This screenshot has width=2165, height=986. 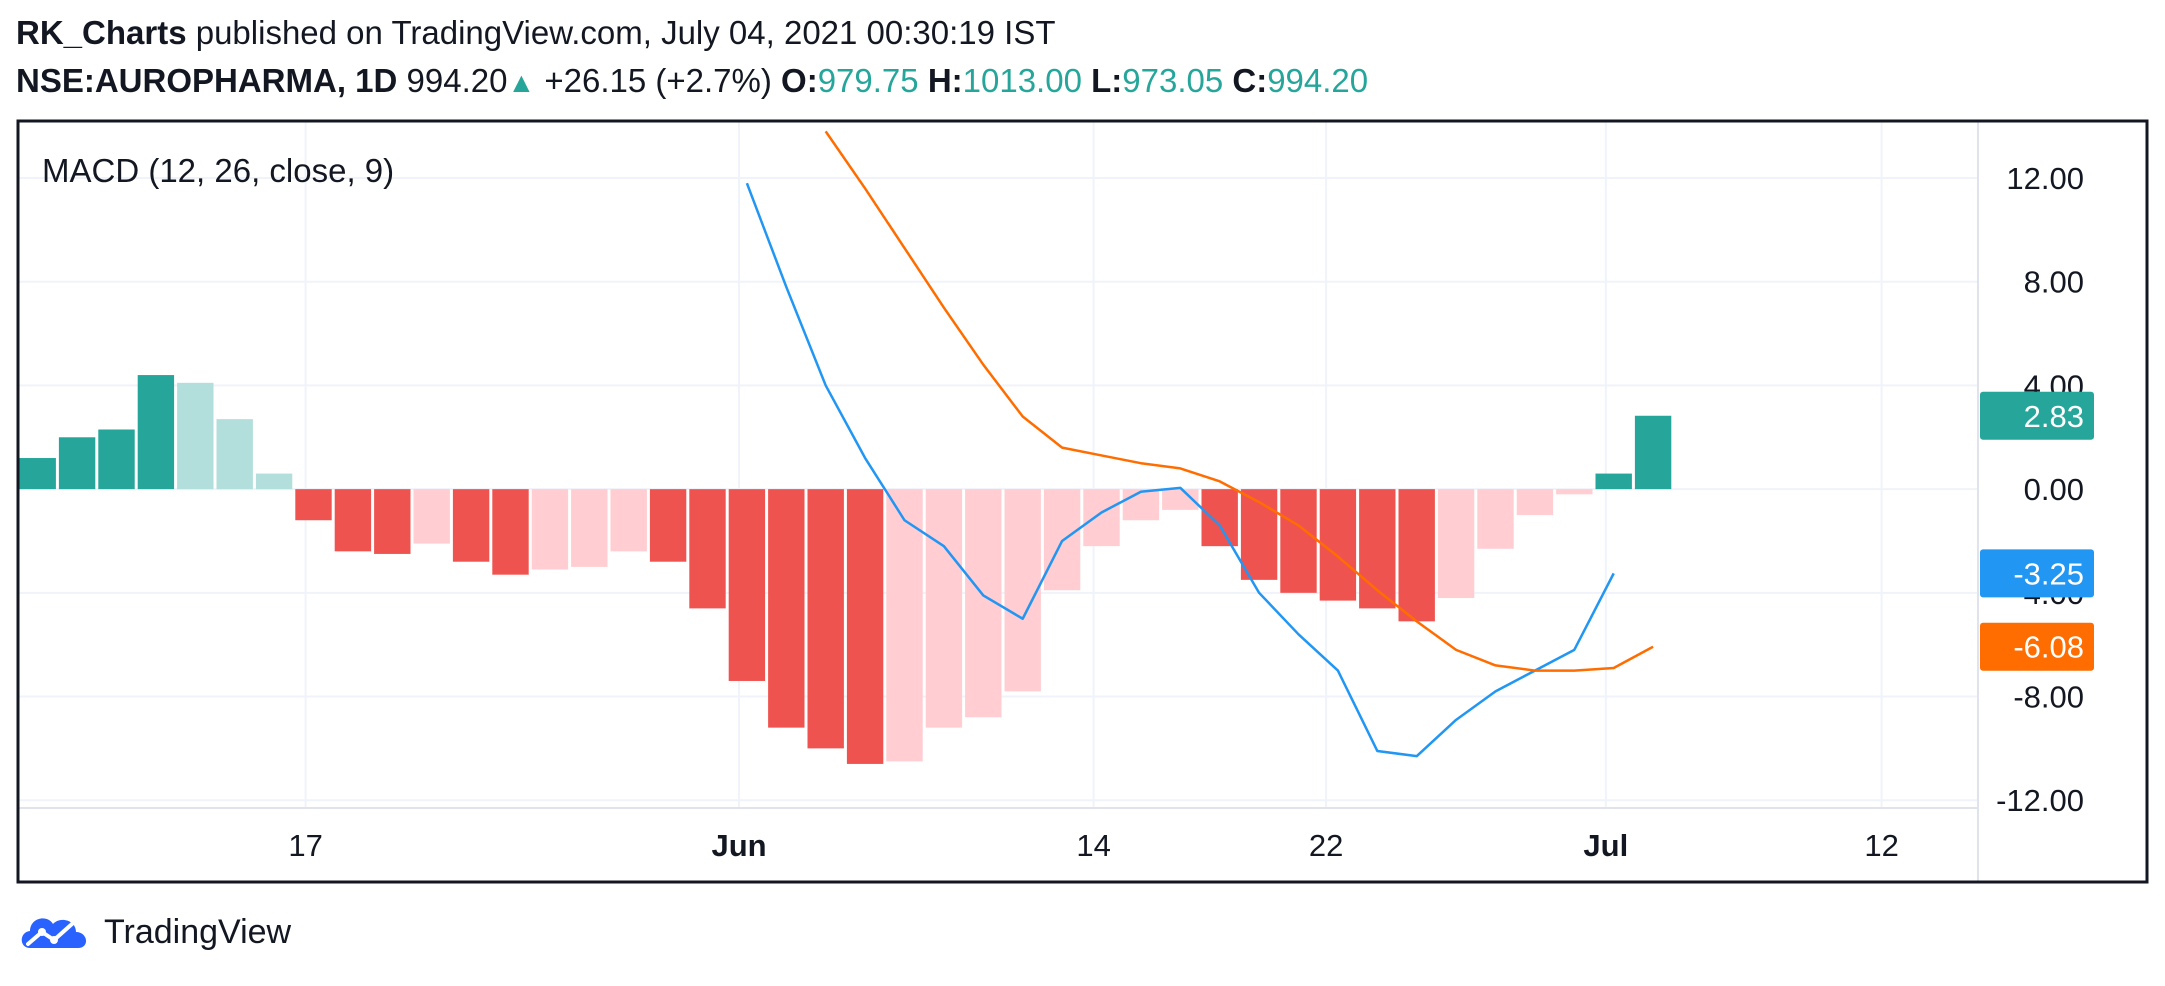 I want to click on tradingview-brand: TradingView, so click(x=198, y=931).